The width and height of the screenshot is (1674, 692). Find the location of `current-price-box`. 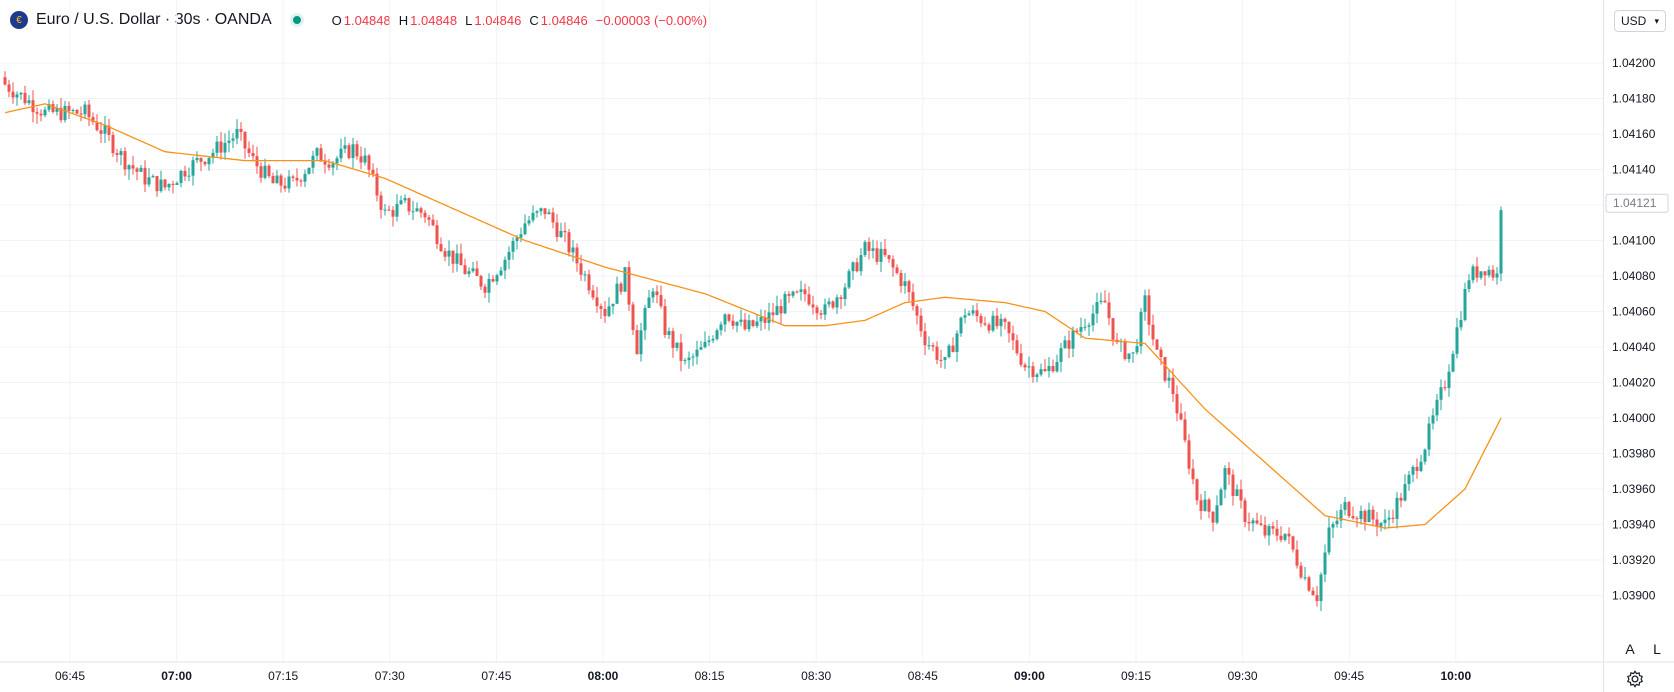

current-price-box is located at coordinates (1637, 203).